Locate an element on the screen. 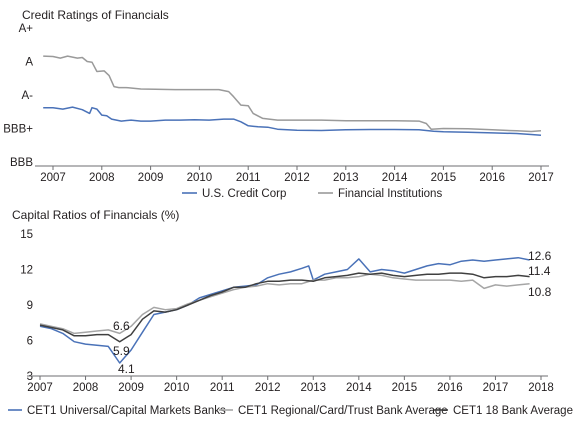 Image resolution: width=580 pixels, height=429 pixels. x-tick-label-2018: 2018 is located at coordinates (541, 388).